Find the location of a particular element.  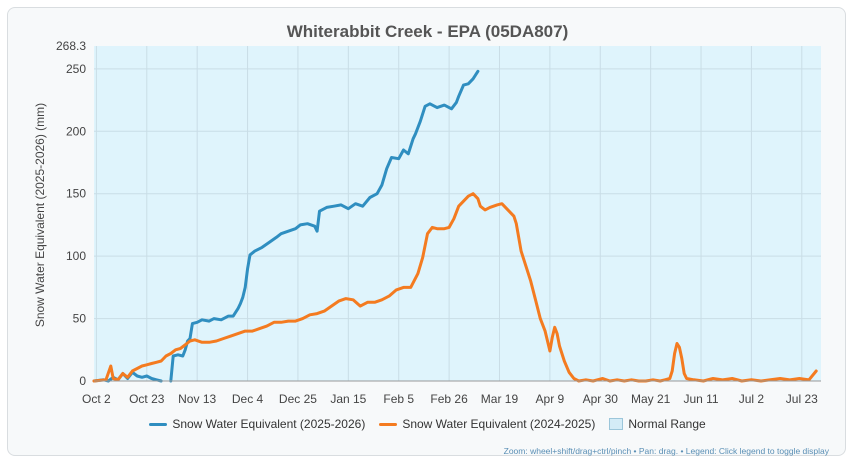

legend-item-2024-2025: Snow Water Equivalent (2024-2025) is located at coordinates (487, 424).